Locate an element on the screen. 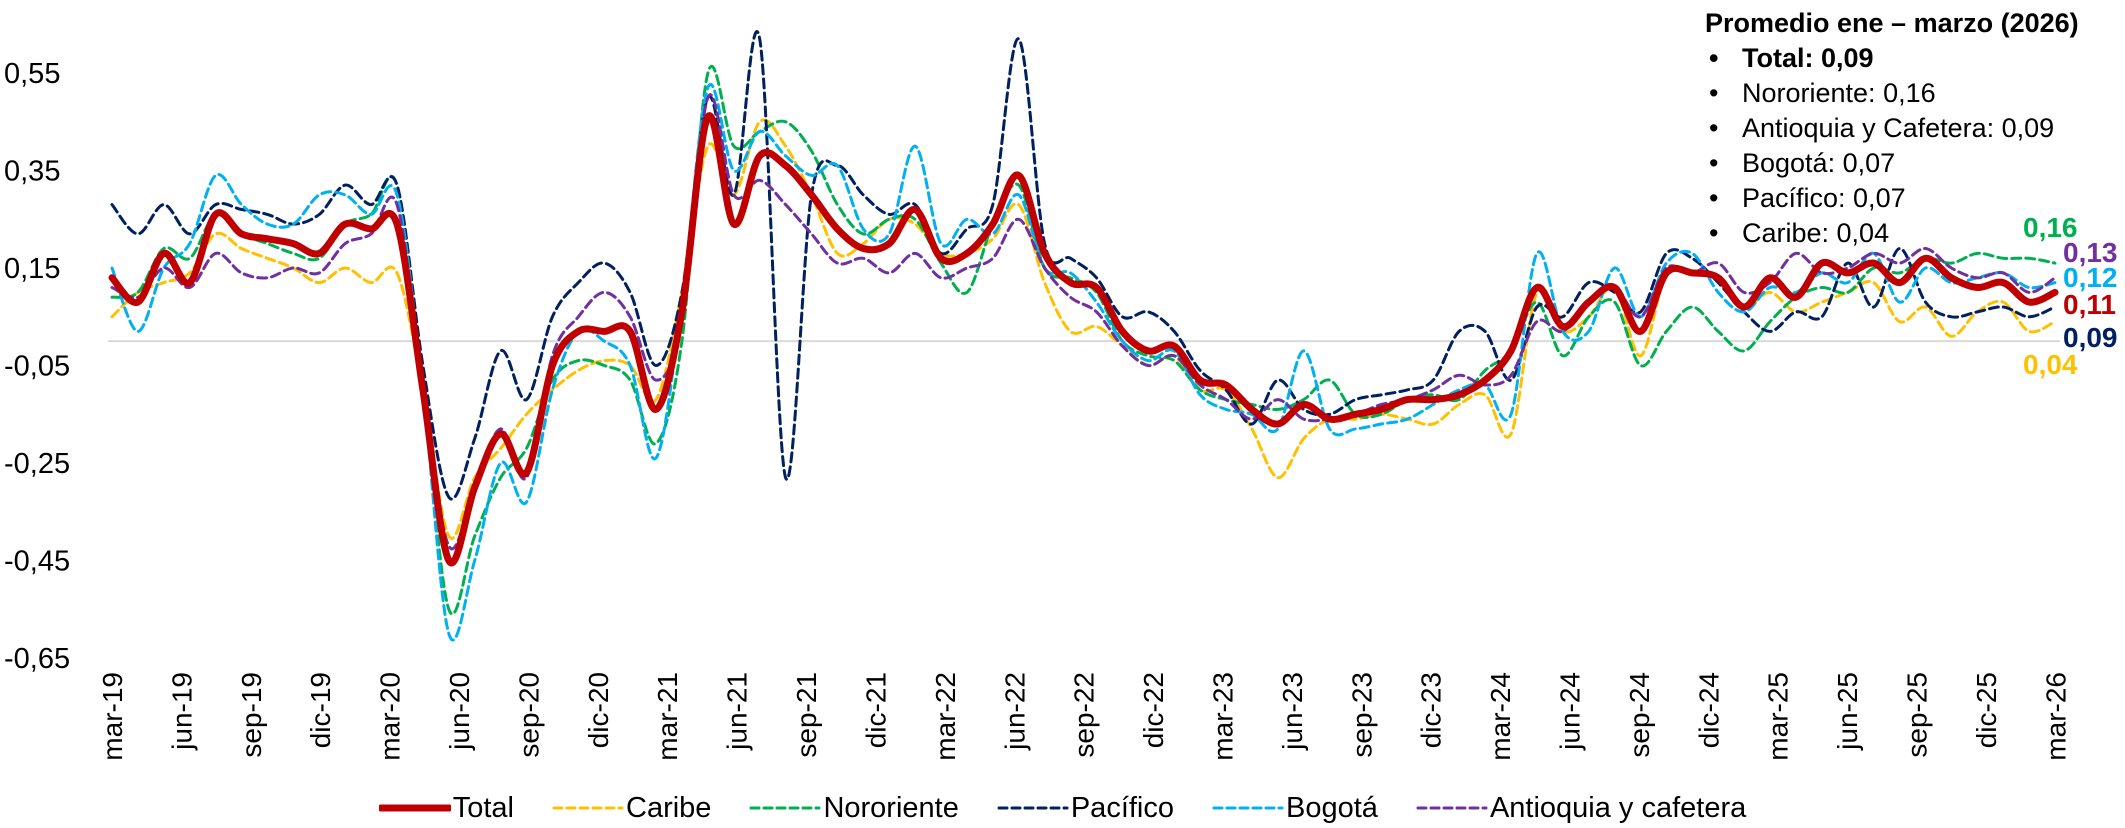  legend-item: Bogotá is located at coordinates (1295, 808).